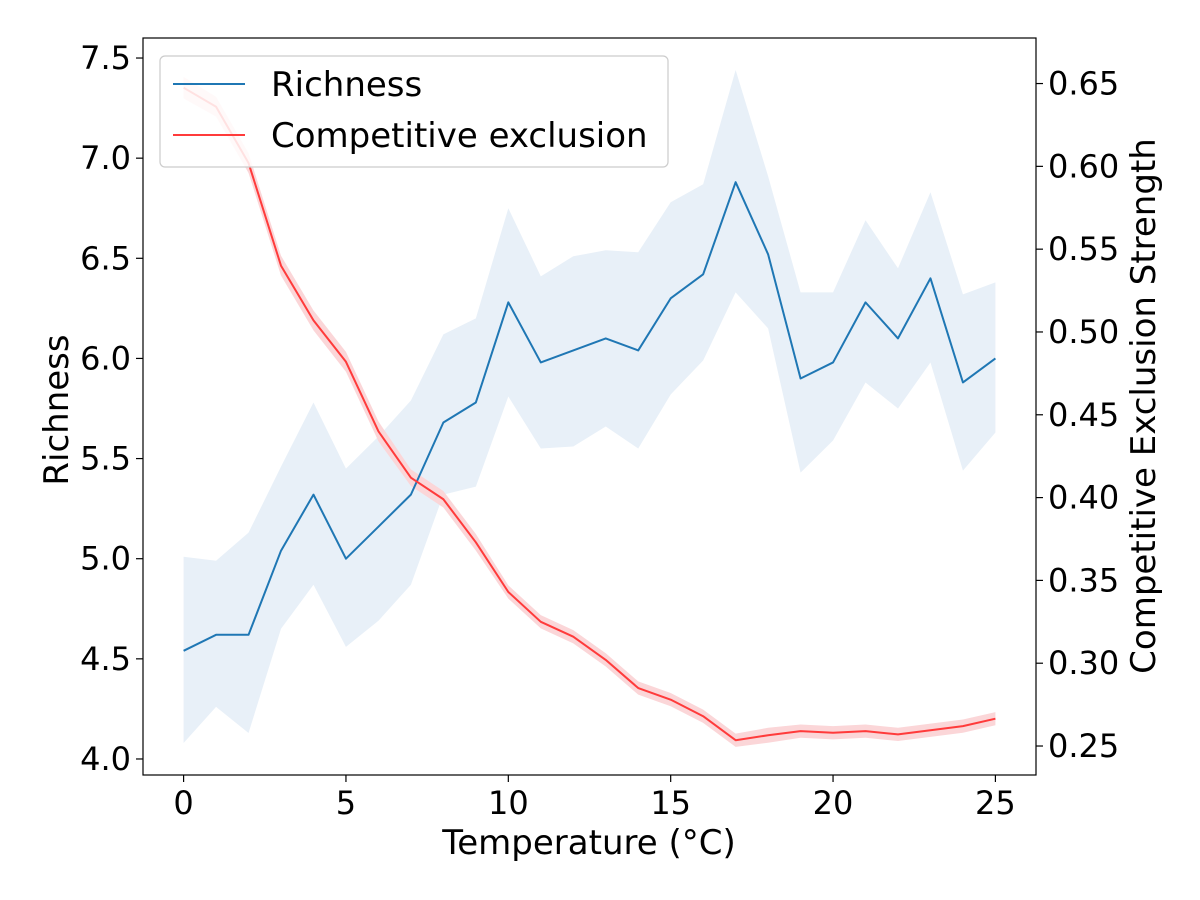  I want to click on y-tick-label: 5.0, so click(105, 559).